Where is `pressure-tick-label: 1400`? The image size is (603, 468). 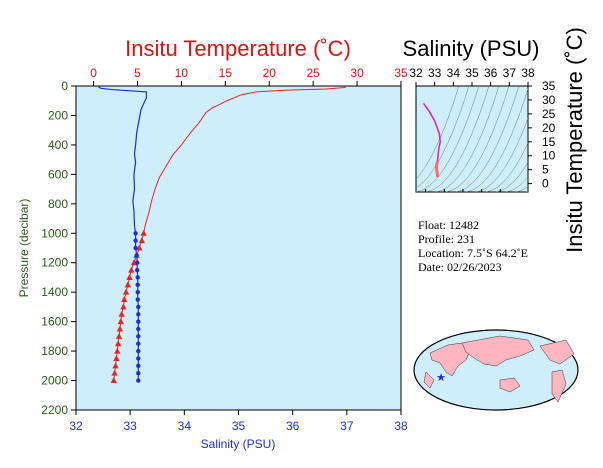
pressure-tick-label: 1400 is located at coordinates (54, 292).